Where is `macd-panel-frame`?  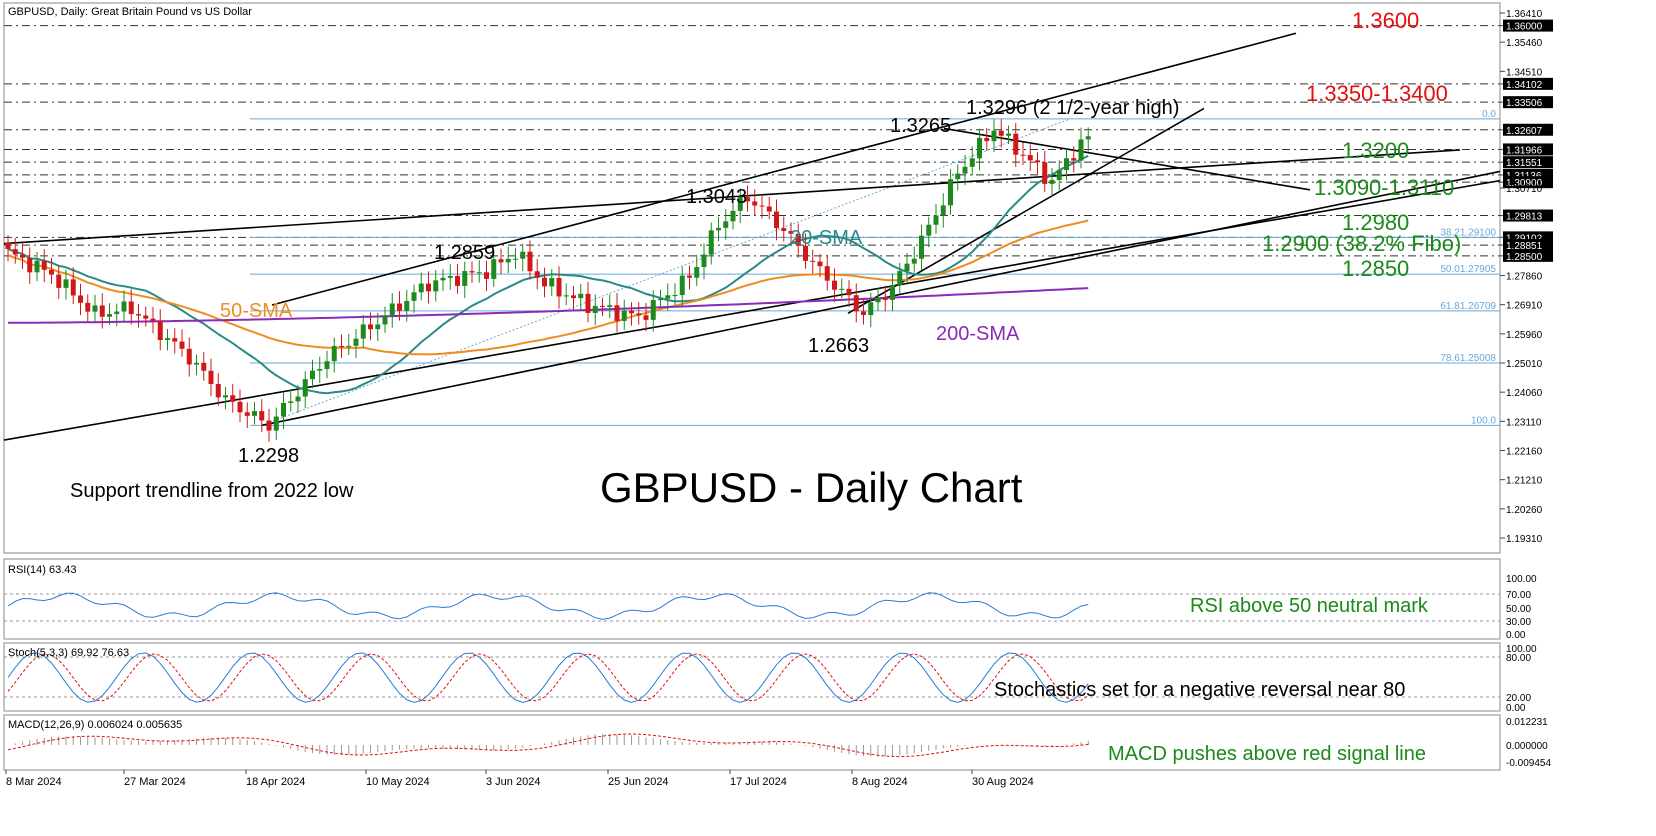 macd-panel-frame is located at coordinates (752, 742).